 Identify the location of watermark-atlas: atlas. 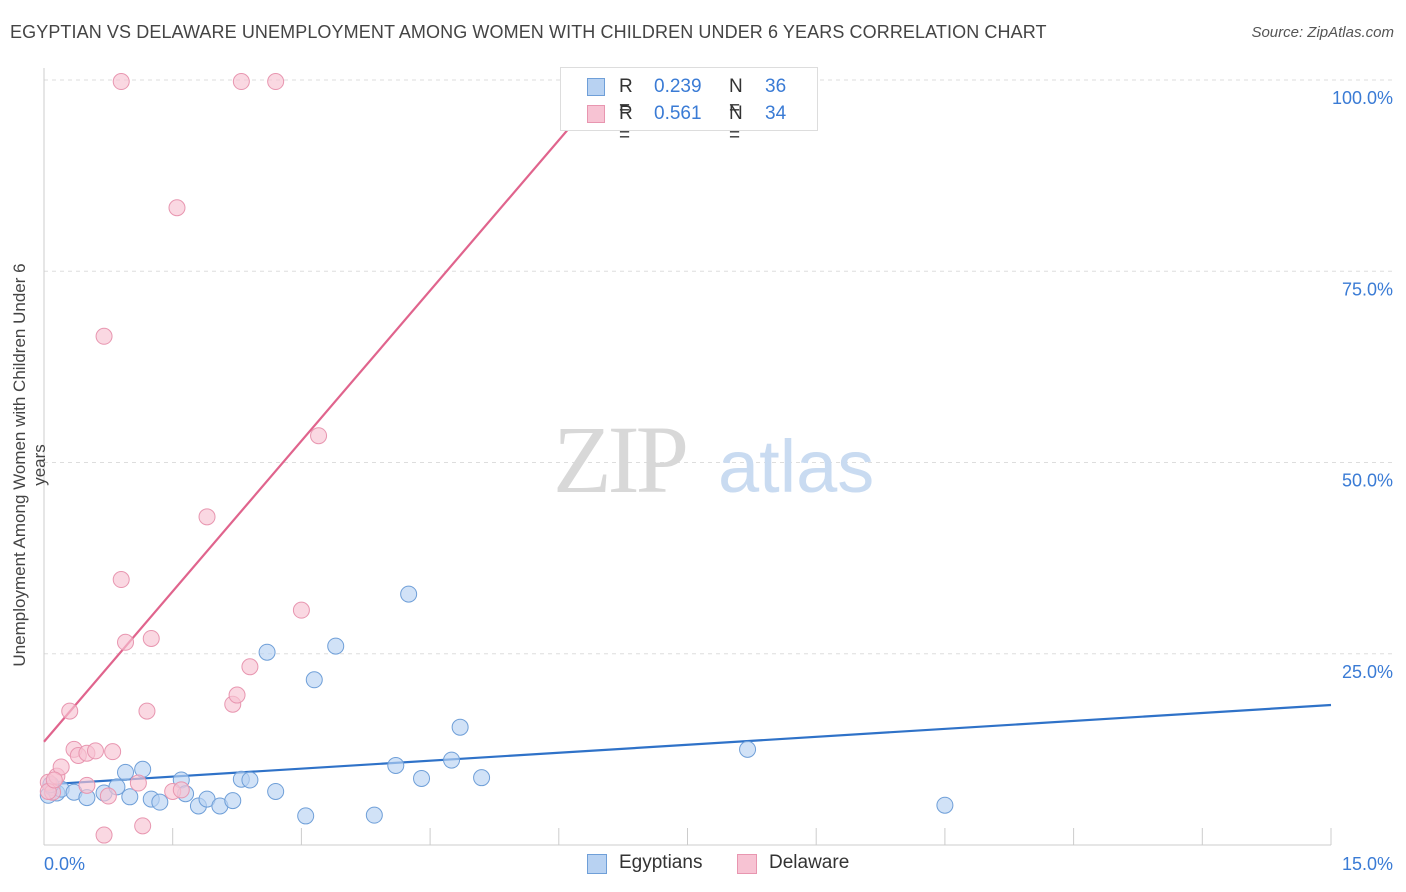
(796, 466).